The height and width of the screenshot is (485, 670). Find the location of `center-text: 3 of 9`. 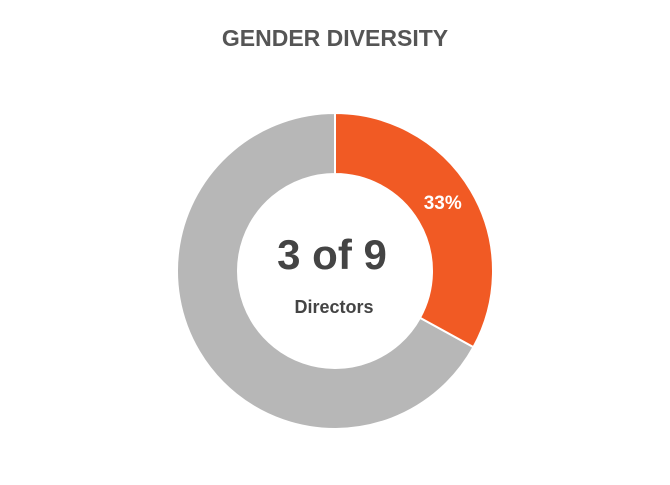

center-text: 3 of 9 is located at coordinates (332, 254).